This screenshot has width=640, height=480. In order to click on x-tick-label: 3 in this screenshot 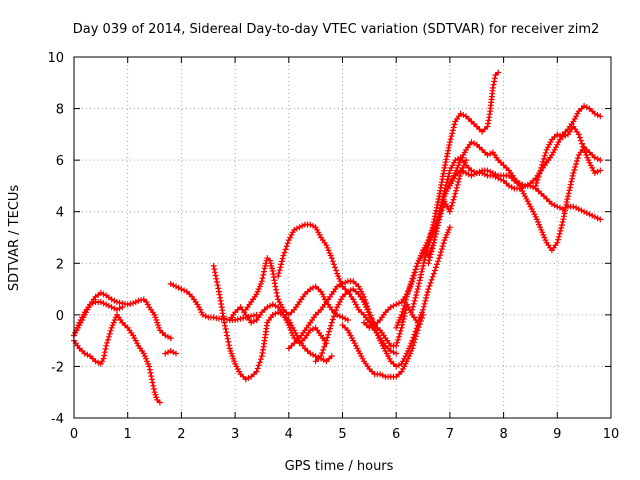, I will do `click(235, 434)`.